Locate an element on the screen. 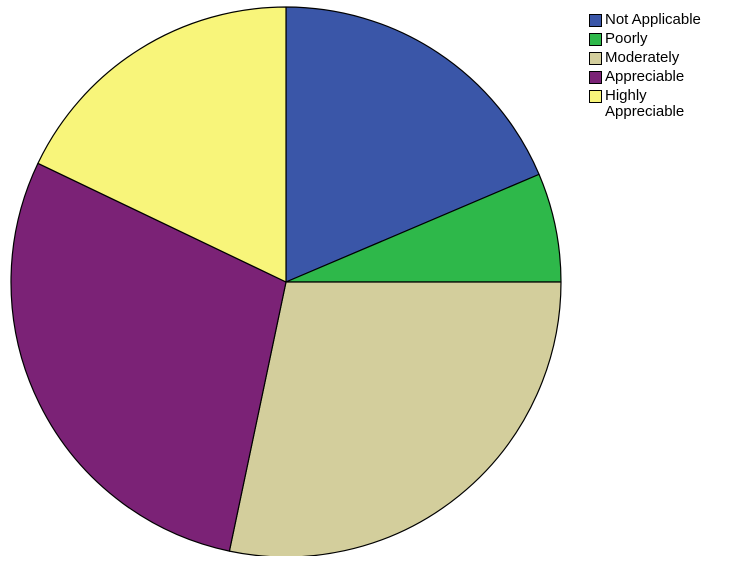  legend-item-moderately: Moderately is located at coordinates (671, 58).